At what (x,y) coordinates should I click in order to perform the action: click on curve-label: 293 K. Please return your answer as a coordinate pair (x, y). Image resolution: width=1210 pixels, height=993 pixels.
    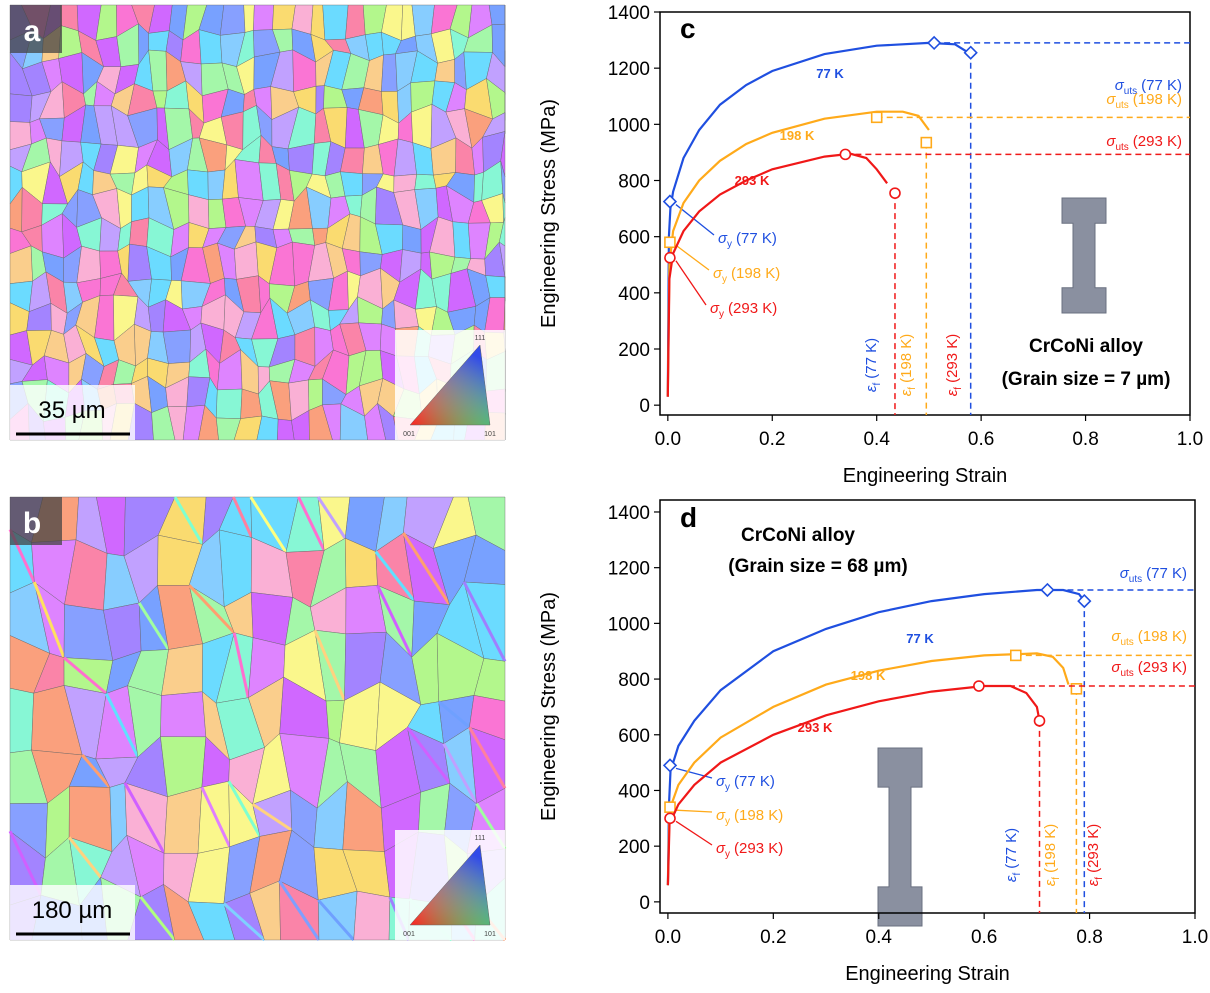
    Looking at the image, I should click on (815, 727).